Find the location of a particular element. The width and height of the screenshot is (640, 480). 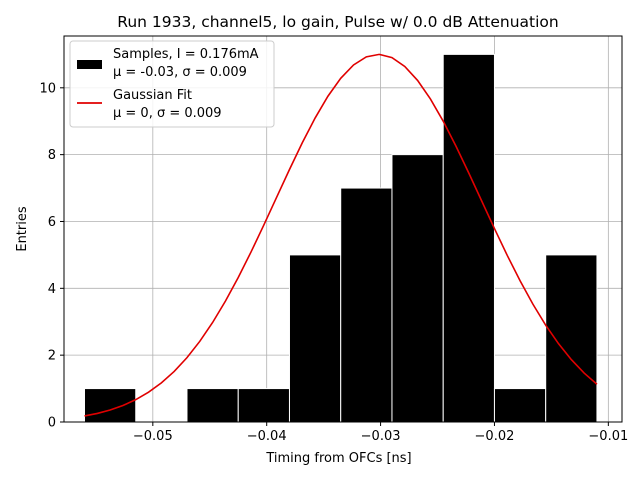

y-axis-ticks: 0 2 4 6 8 10 is located at coordinates (51, 256).